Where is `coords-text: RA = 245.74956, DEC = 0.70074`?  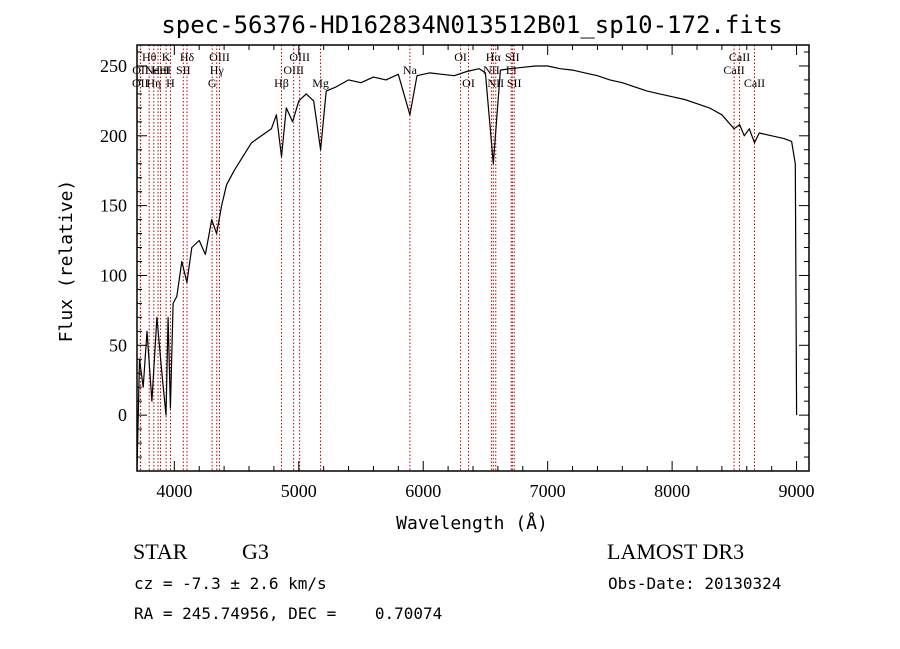 coords-text: RA = 245.74956, DEC = 0.70074 is located at coordinates (288, 613).